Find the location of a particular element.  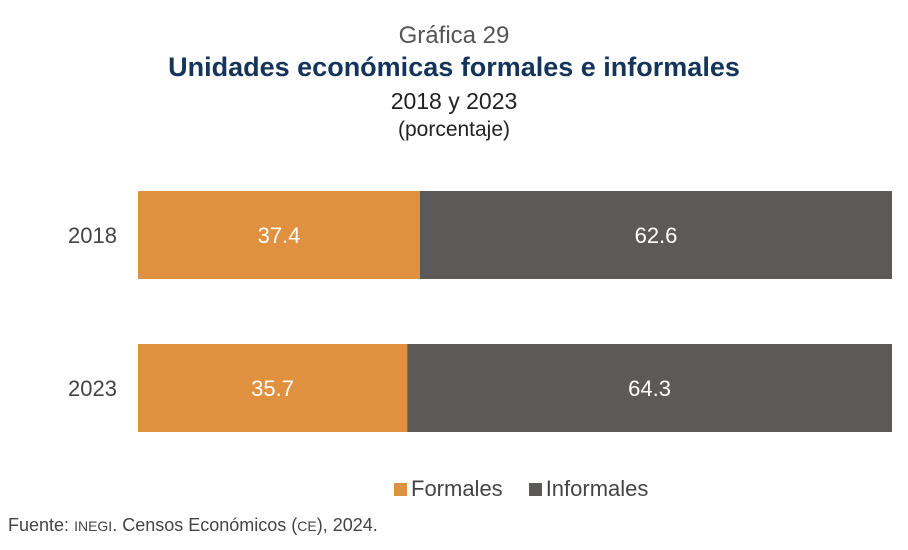

bar-informales-2023 is located at coordinates (649, 388).